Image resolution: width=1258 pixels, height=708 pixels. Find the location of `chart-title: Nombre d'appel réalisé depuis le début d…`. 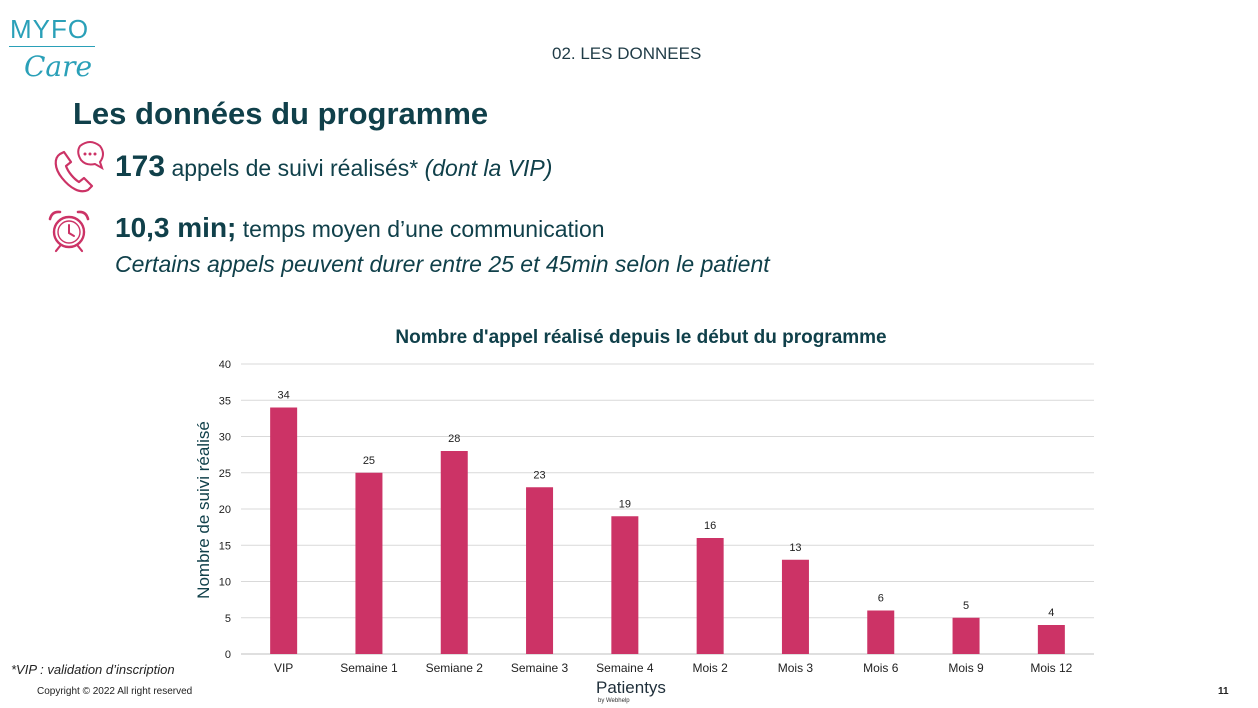

chart-title: Nombre d'appel réalisé depuis le début d… is located at coordinates (640, 337).